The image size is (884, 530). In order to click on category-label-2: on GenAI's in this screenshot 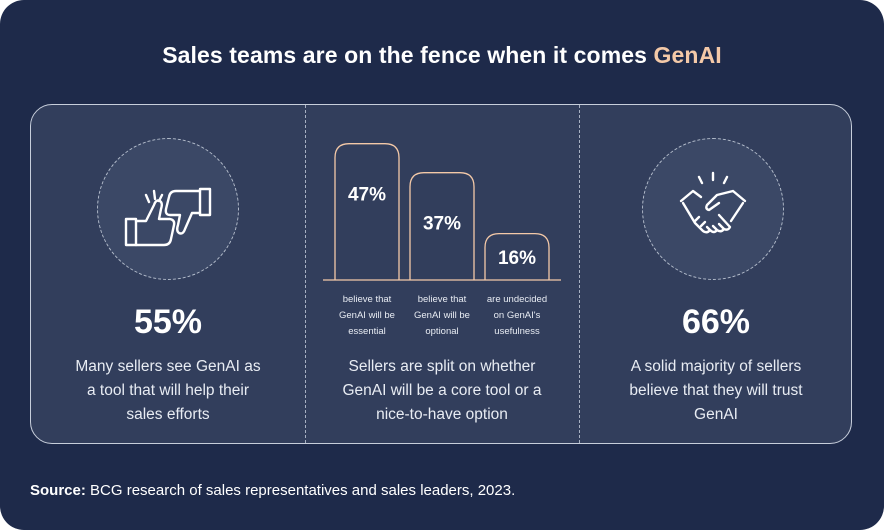, I will do `click(517, 315)`.